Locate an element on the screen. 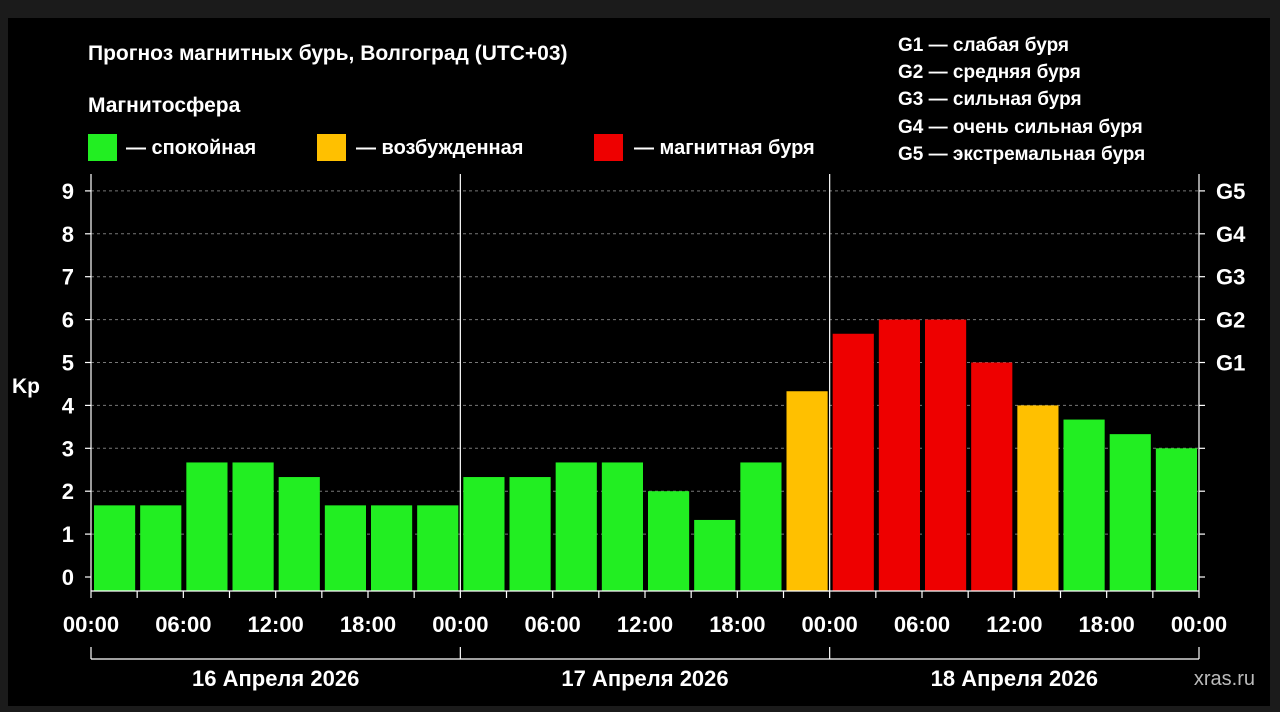 This screenshot has width=1280, height=712. right-tick-label: G3 is located at coordinates (1230, 277).